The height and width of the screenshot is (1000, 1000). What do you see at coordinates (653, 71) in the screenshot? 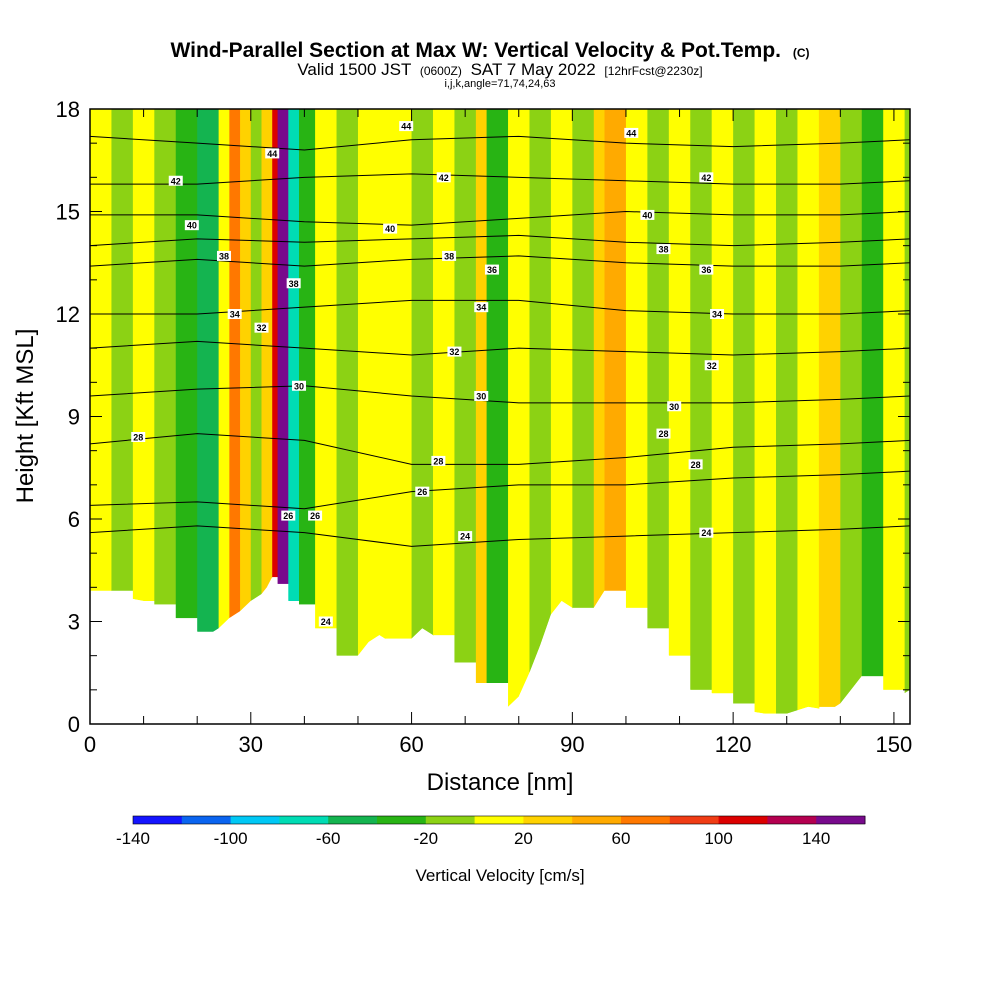
I see `subtitle-forecast: [12hrFcst@2230z]` at bounding box center [653, 71].